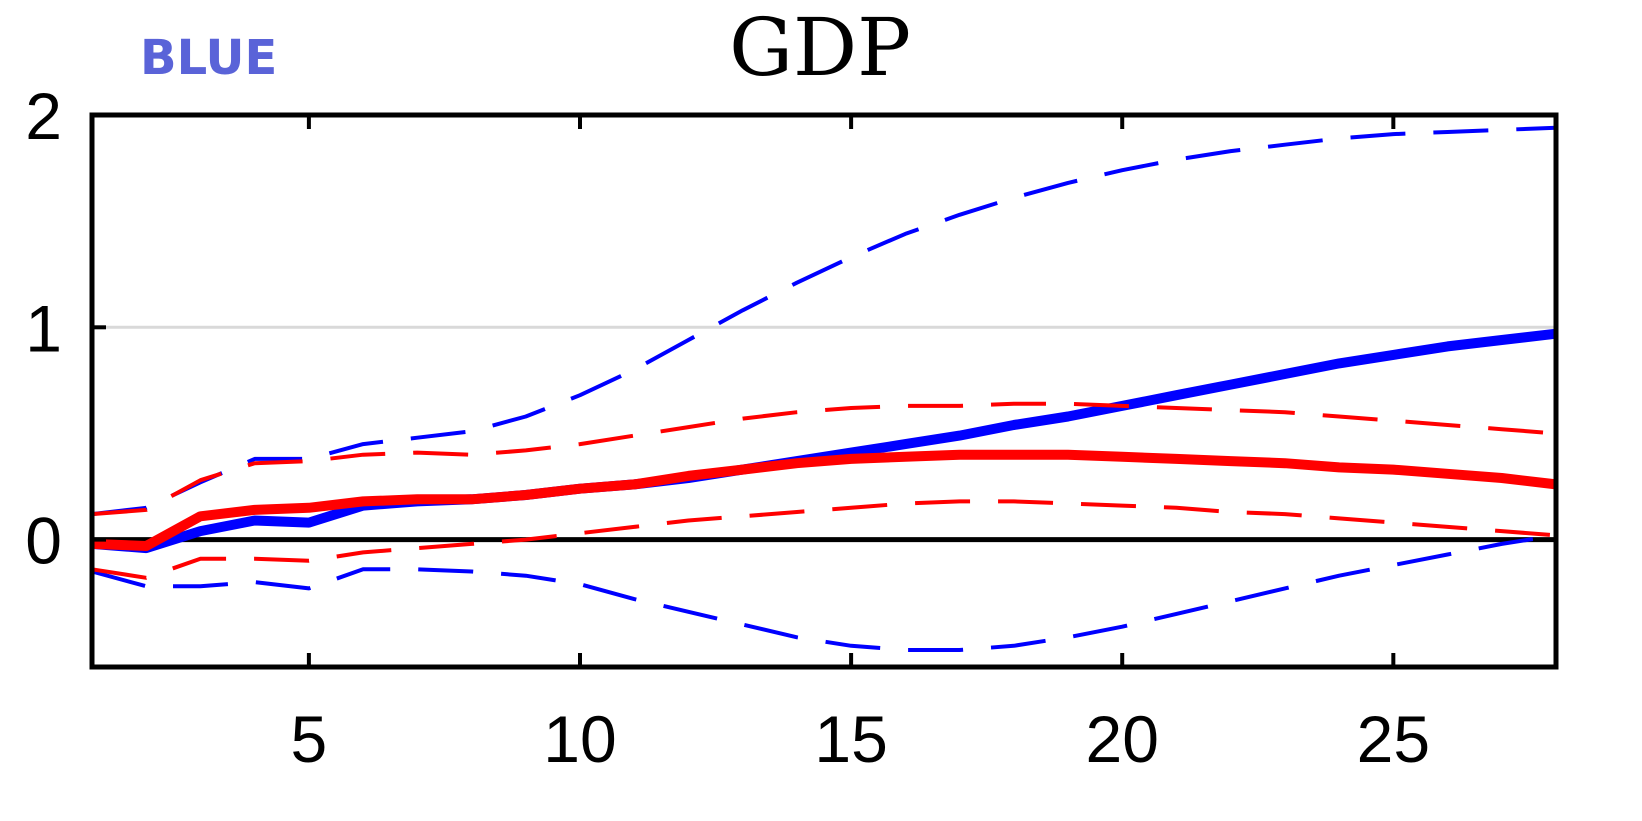  I want to click on legend-label: BLUE, so click(208, 58).